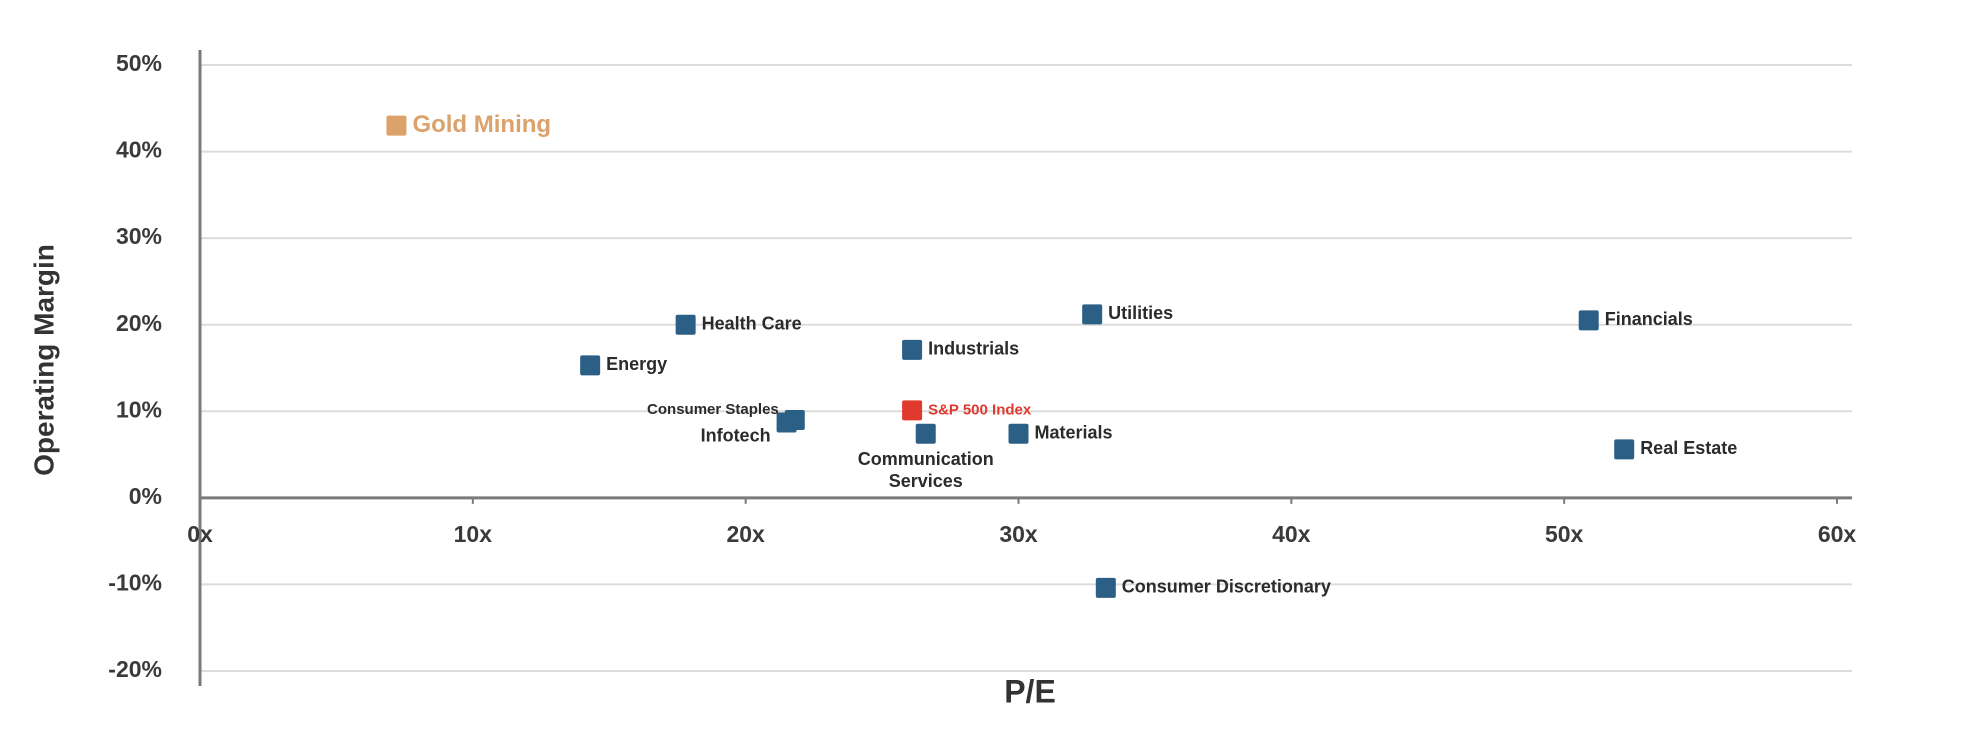  I want to click on point-label: Infotech, so click(736, 435).